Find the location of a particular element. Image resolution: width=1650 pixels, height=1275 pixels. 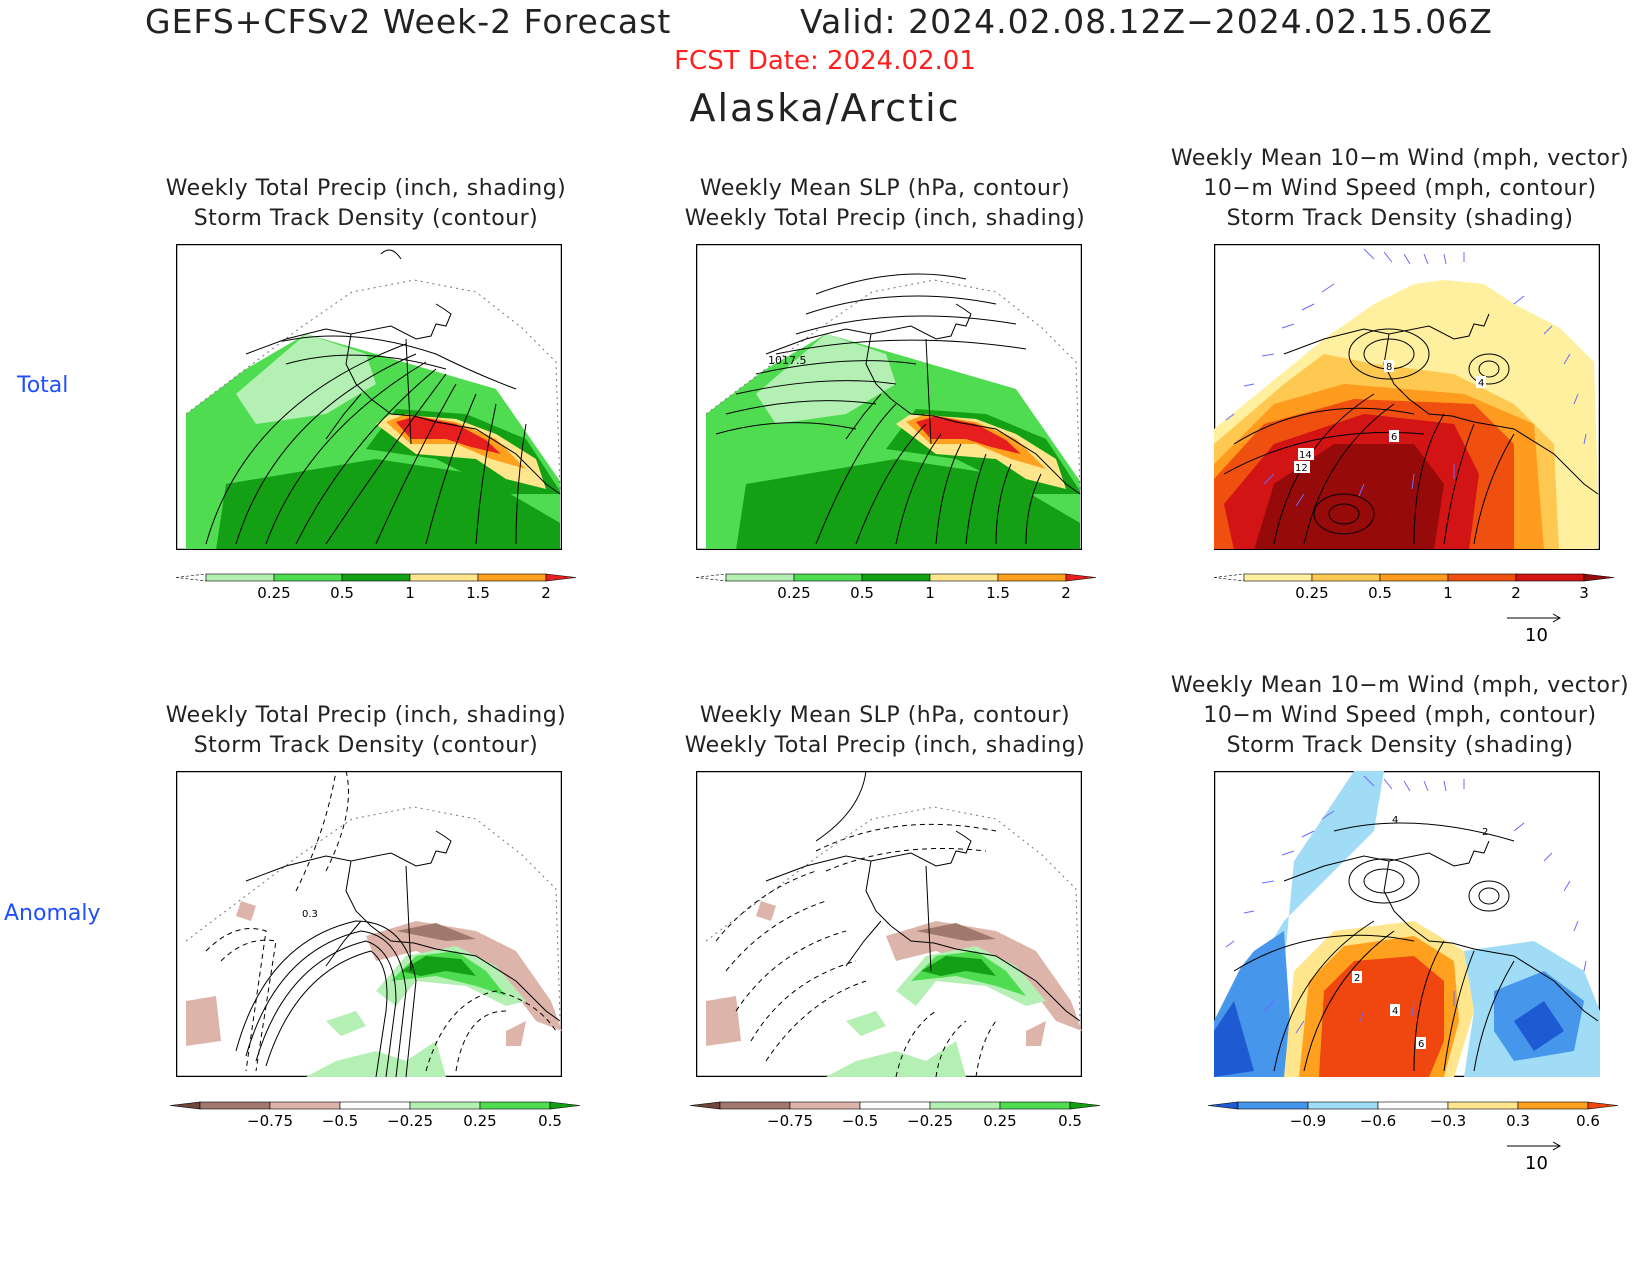

panel4-title-line1: Weekly Total Precip (inch, shading) is located at coordinates (366, 715).